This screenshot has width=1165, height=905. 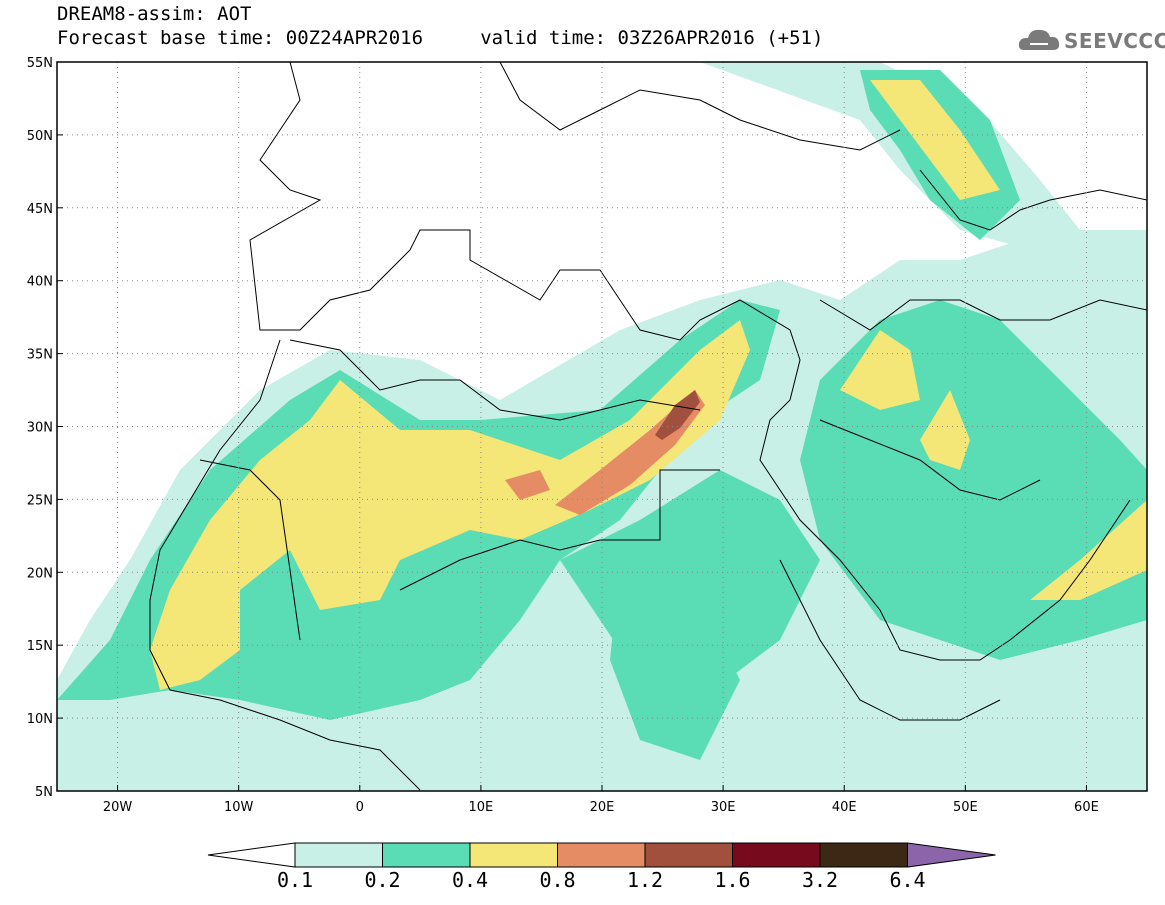 What do you see at coordinates (118, 807) in the screenshot?
I see `lon-tick-label: 20W` at bounding box center [118, 807].